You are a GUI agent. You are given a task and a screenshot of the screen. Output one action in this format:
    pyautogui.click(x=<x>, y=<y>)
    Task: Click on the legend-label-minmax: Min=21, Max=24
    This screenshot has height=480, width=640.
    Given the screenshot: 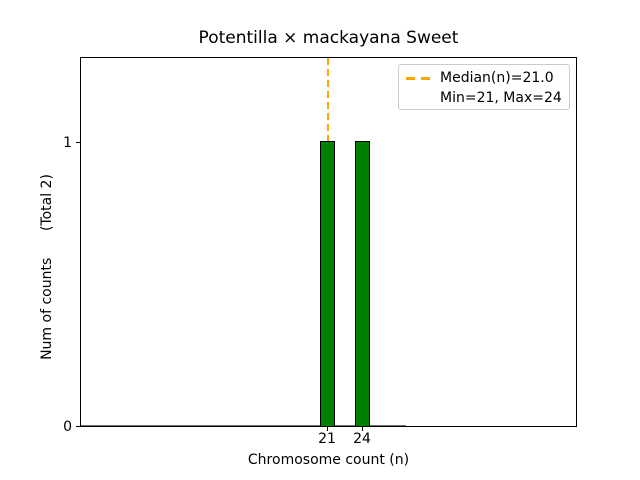 What is the action you would take?
    pyautogui.click(x=501, y=98)
    